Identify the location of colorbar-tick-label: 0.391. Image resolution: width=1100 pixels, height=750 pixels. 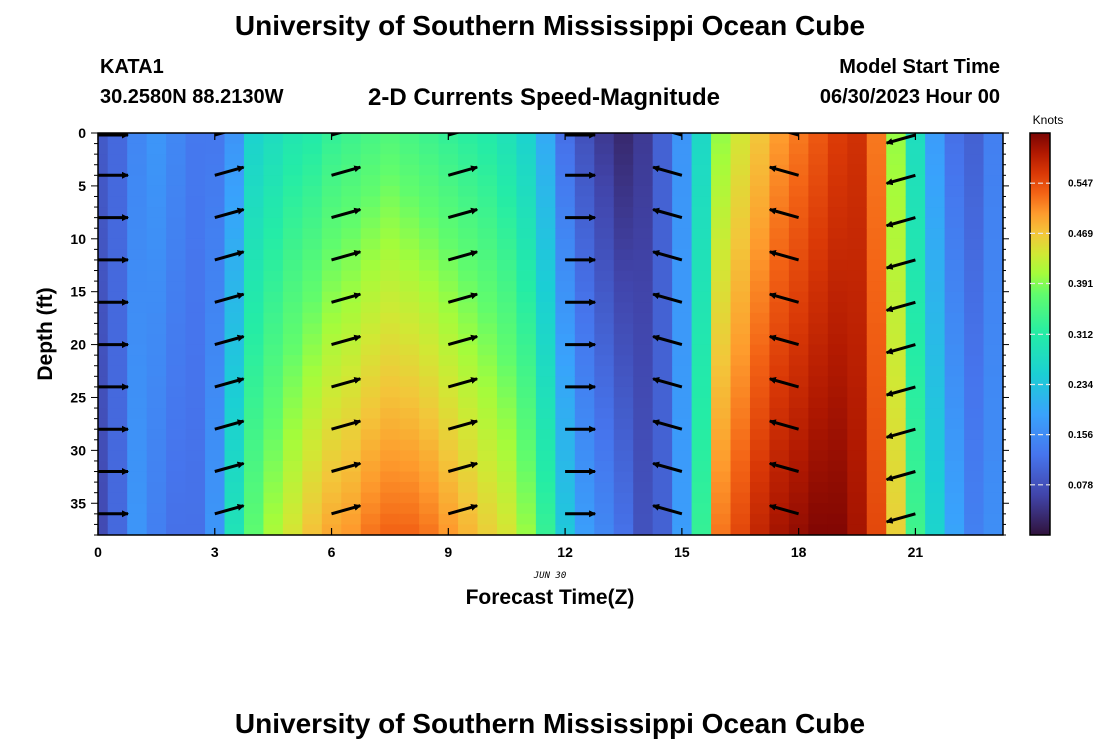
(1080, 284).